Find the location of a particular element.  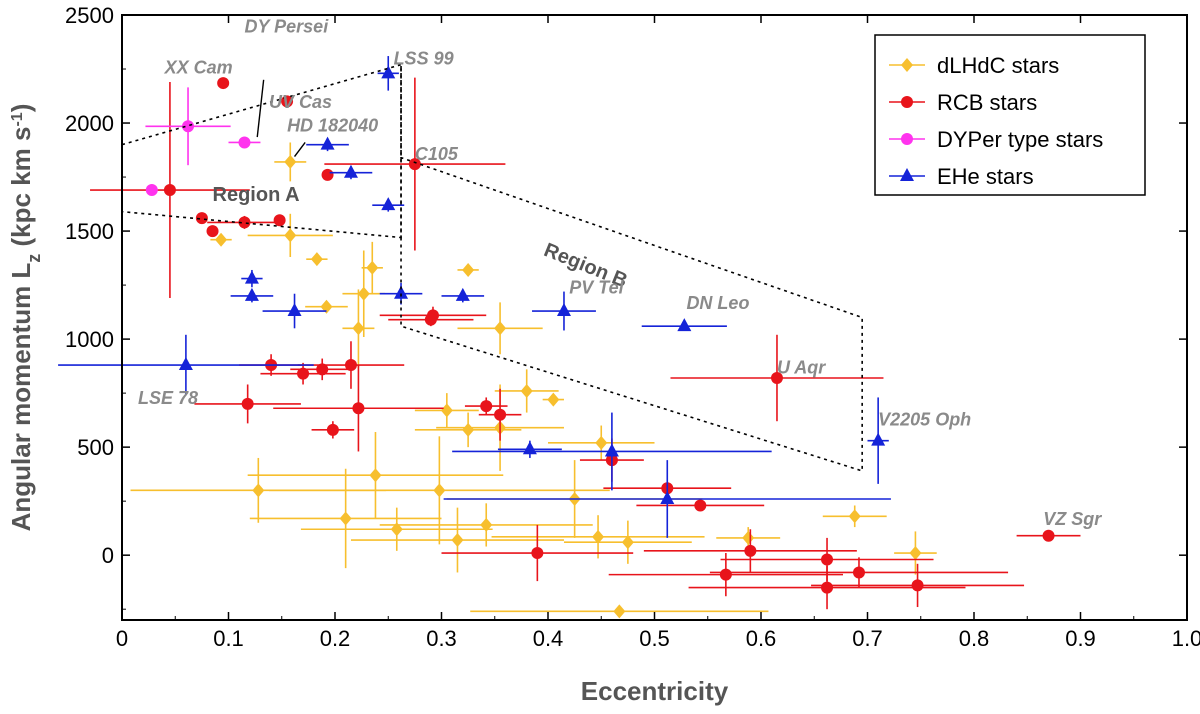

x-tick-label: 1.0 is located at coordinates (1186, 638).